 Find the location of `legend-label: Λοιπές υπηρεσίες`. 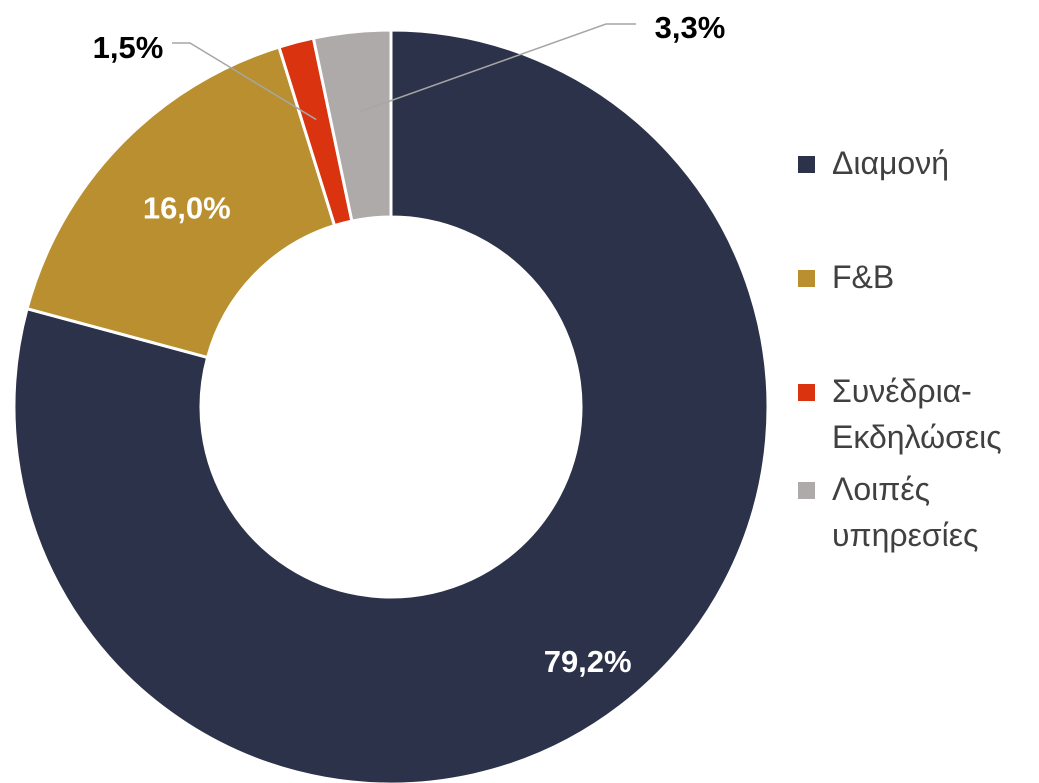

legend-label: Λοιπές υπηρεσίες is located at coordinates (905, 512).